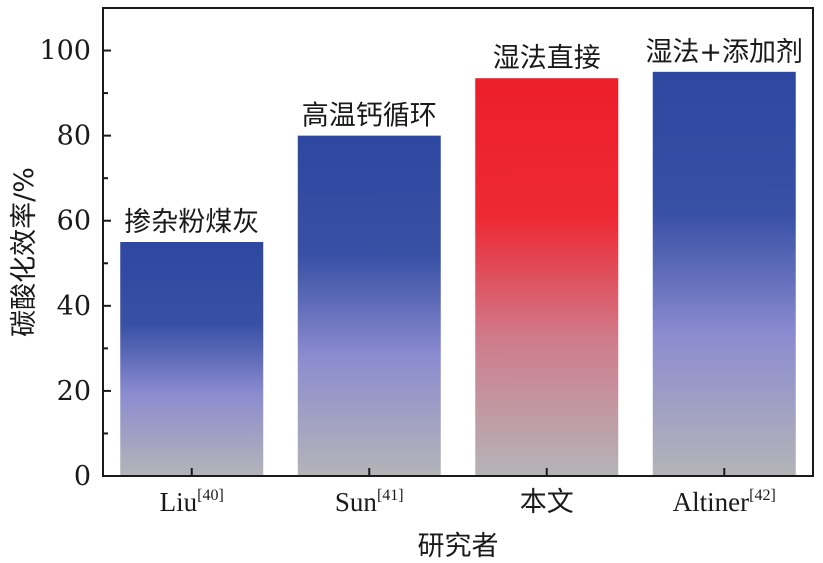  What do you see at coordinates (369, 116) in the screenshot?
I see `bar-annotation: 高温钙循环` at bounding box center [369, 116].